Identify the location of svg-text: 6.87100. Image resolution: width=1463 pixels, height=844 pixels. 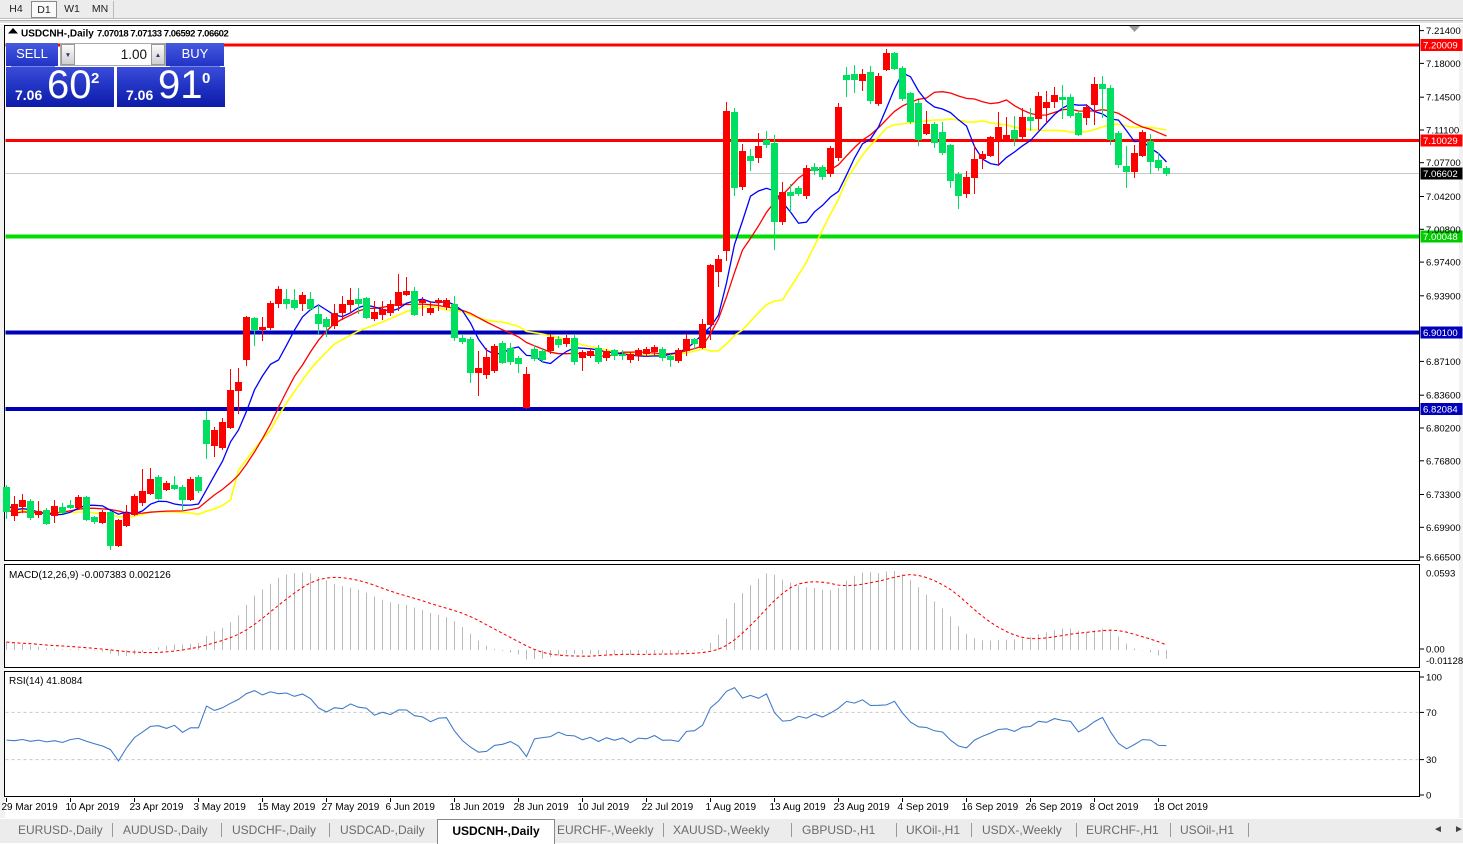
(1443, 362).